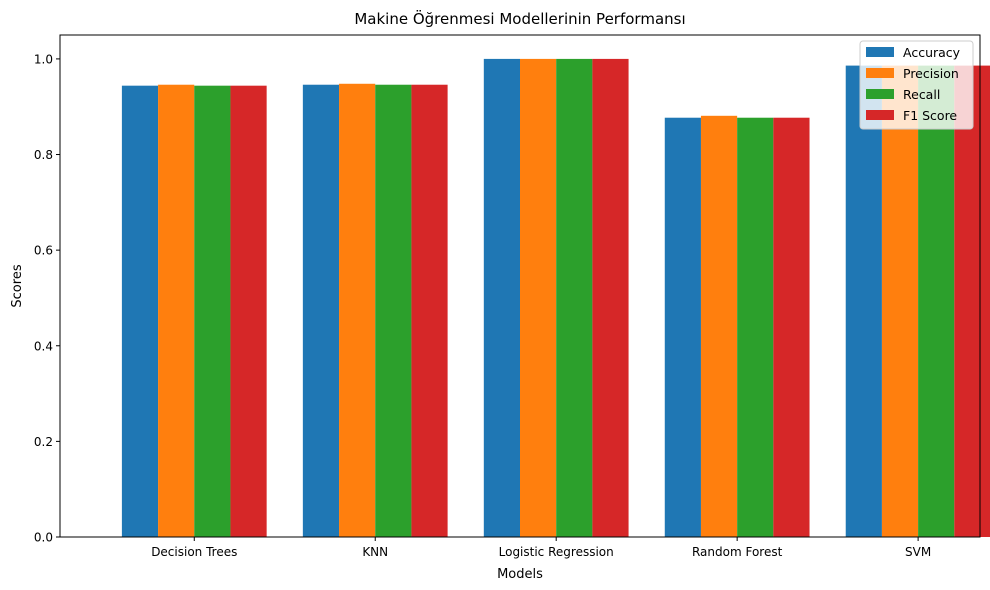 This screenshot has width=990, height=590. Describe the element at coordinates (791, 327) in the screenshot. I see `bar-f1-score-random-forest` at that location.